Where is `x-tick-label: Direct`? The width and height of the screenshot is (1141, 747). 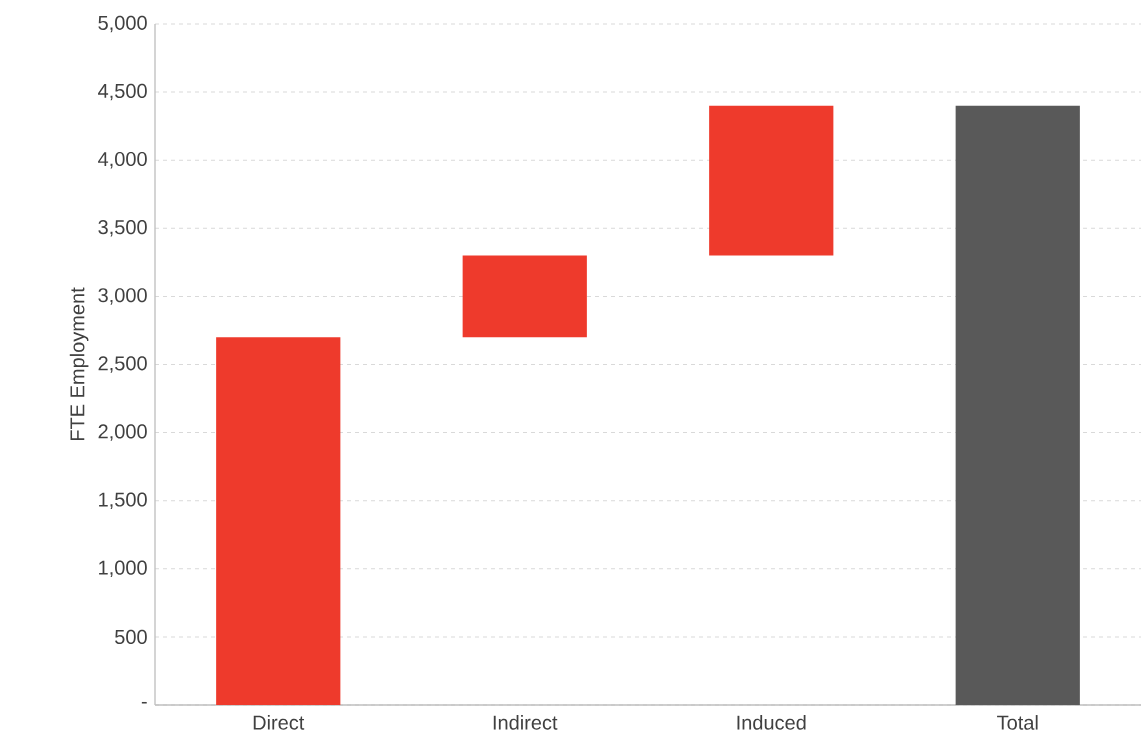 x-tick-label: Direct is located at coordinates (279, 722).